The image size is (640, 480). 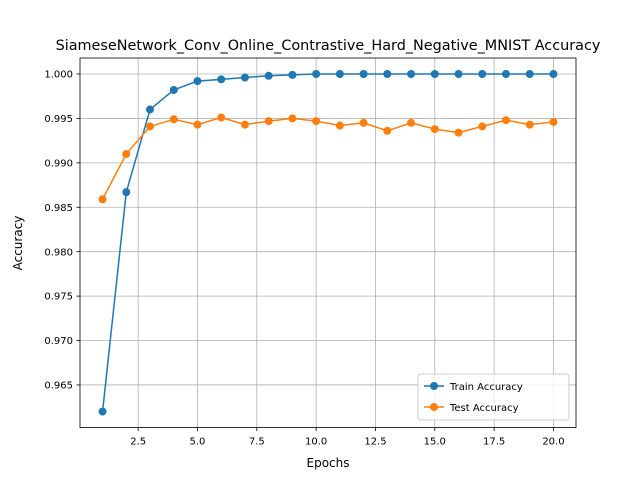 I want to click on test-accuracy-series, so click(x=328, y=158).